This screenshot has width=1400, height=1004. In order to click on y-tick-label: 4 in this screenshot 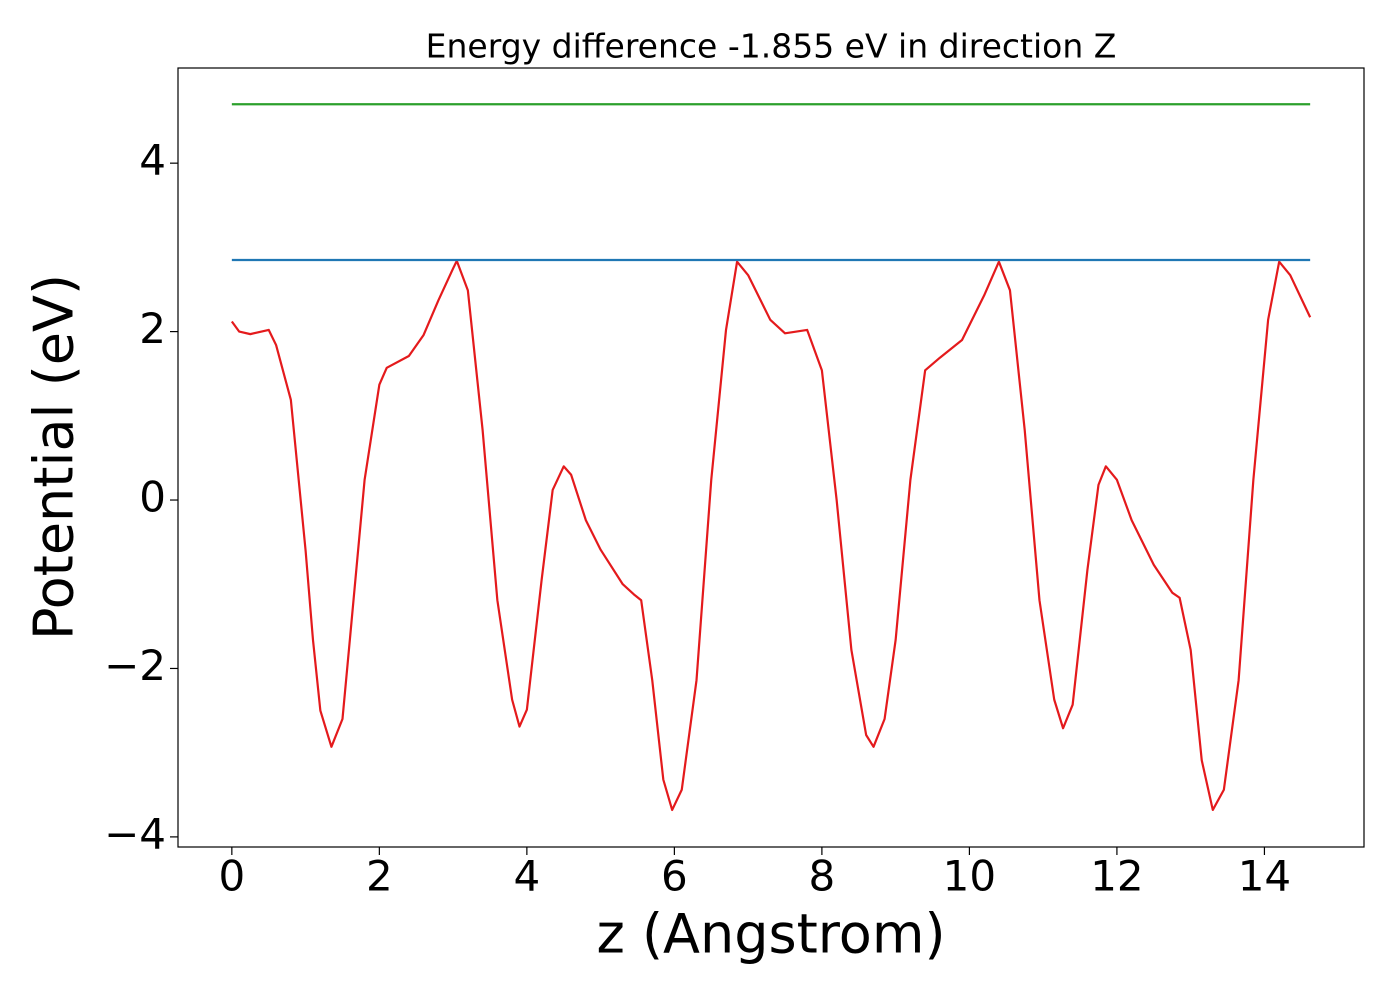, I will do `click(152, 160)`.